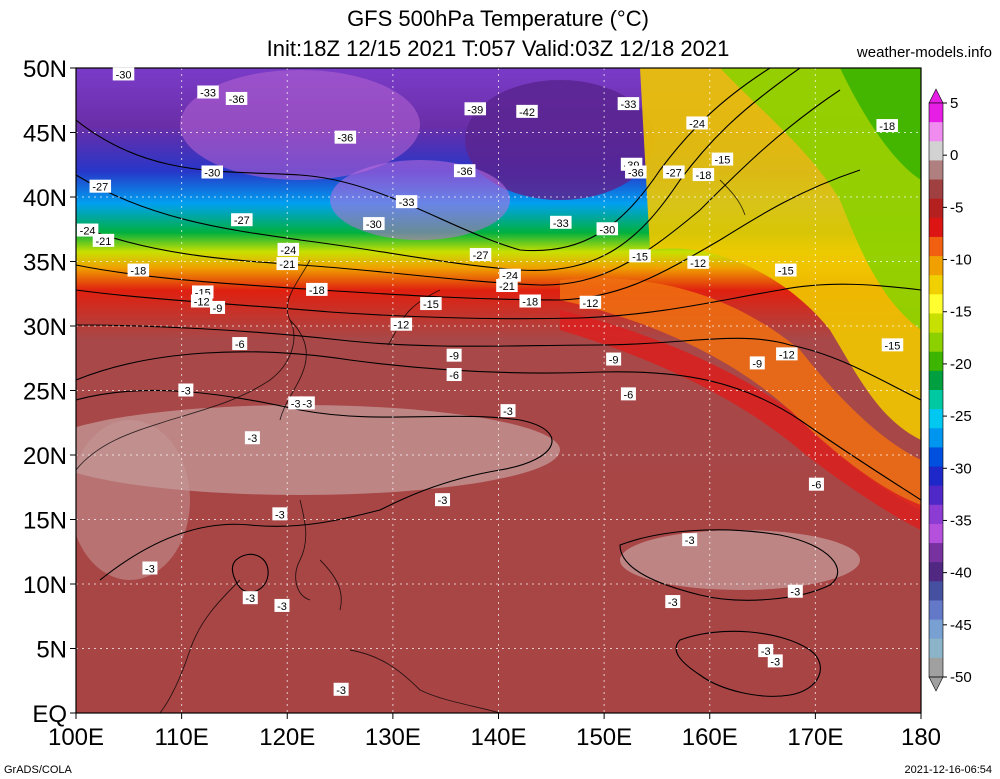  I want to click on site-credit: weather-models.info, so click(924, 52).